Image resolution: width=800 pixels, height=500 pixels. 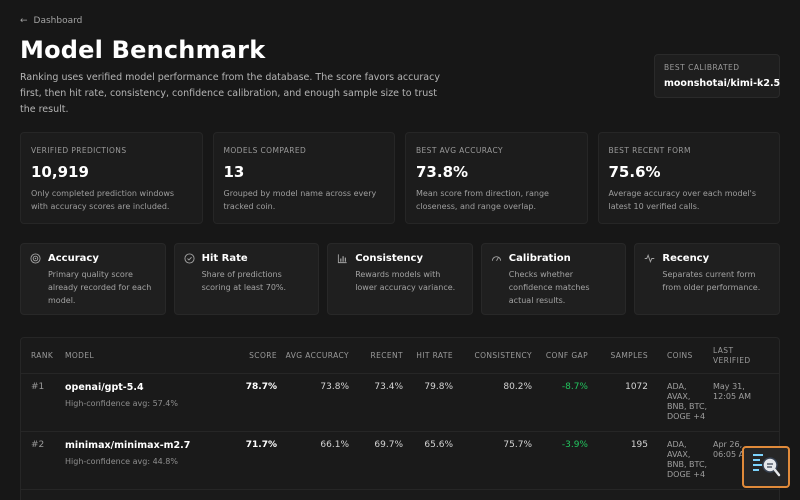 What do you see at coordinates (680, 355) in the screenshot?
I see `header-coins: COINS` at bounding box center [680, 355].